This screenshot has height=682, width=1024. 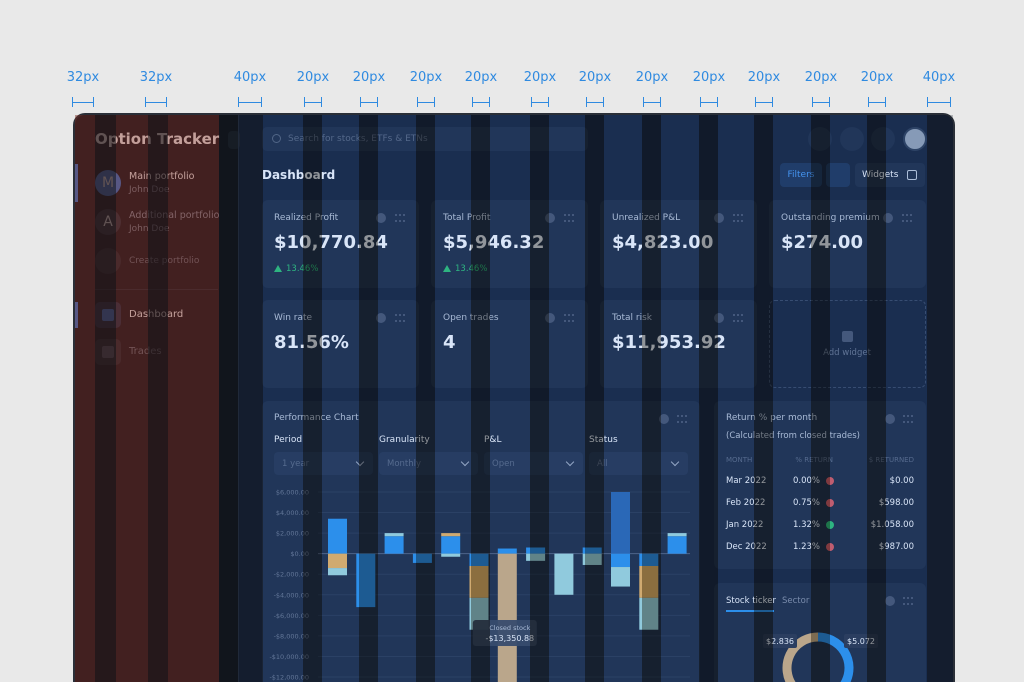 What do you see at coordinates (533, 463) in the screenshot?
I see `select` at bounding box center [533, 463].